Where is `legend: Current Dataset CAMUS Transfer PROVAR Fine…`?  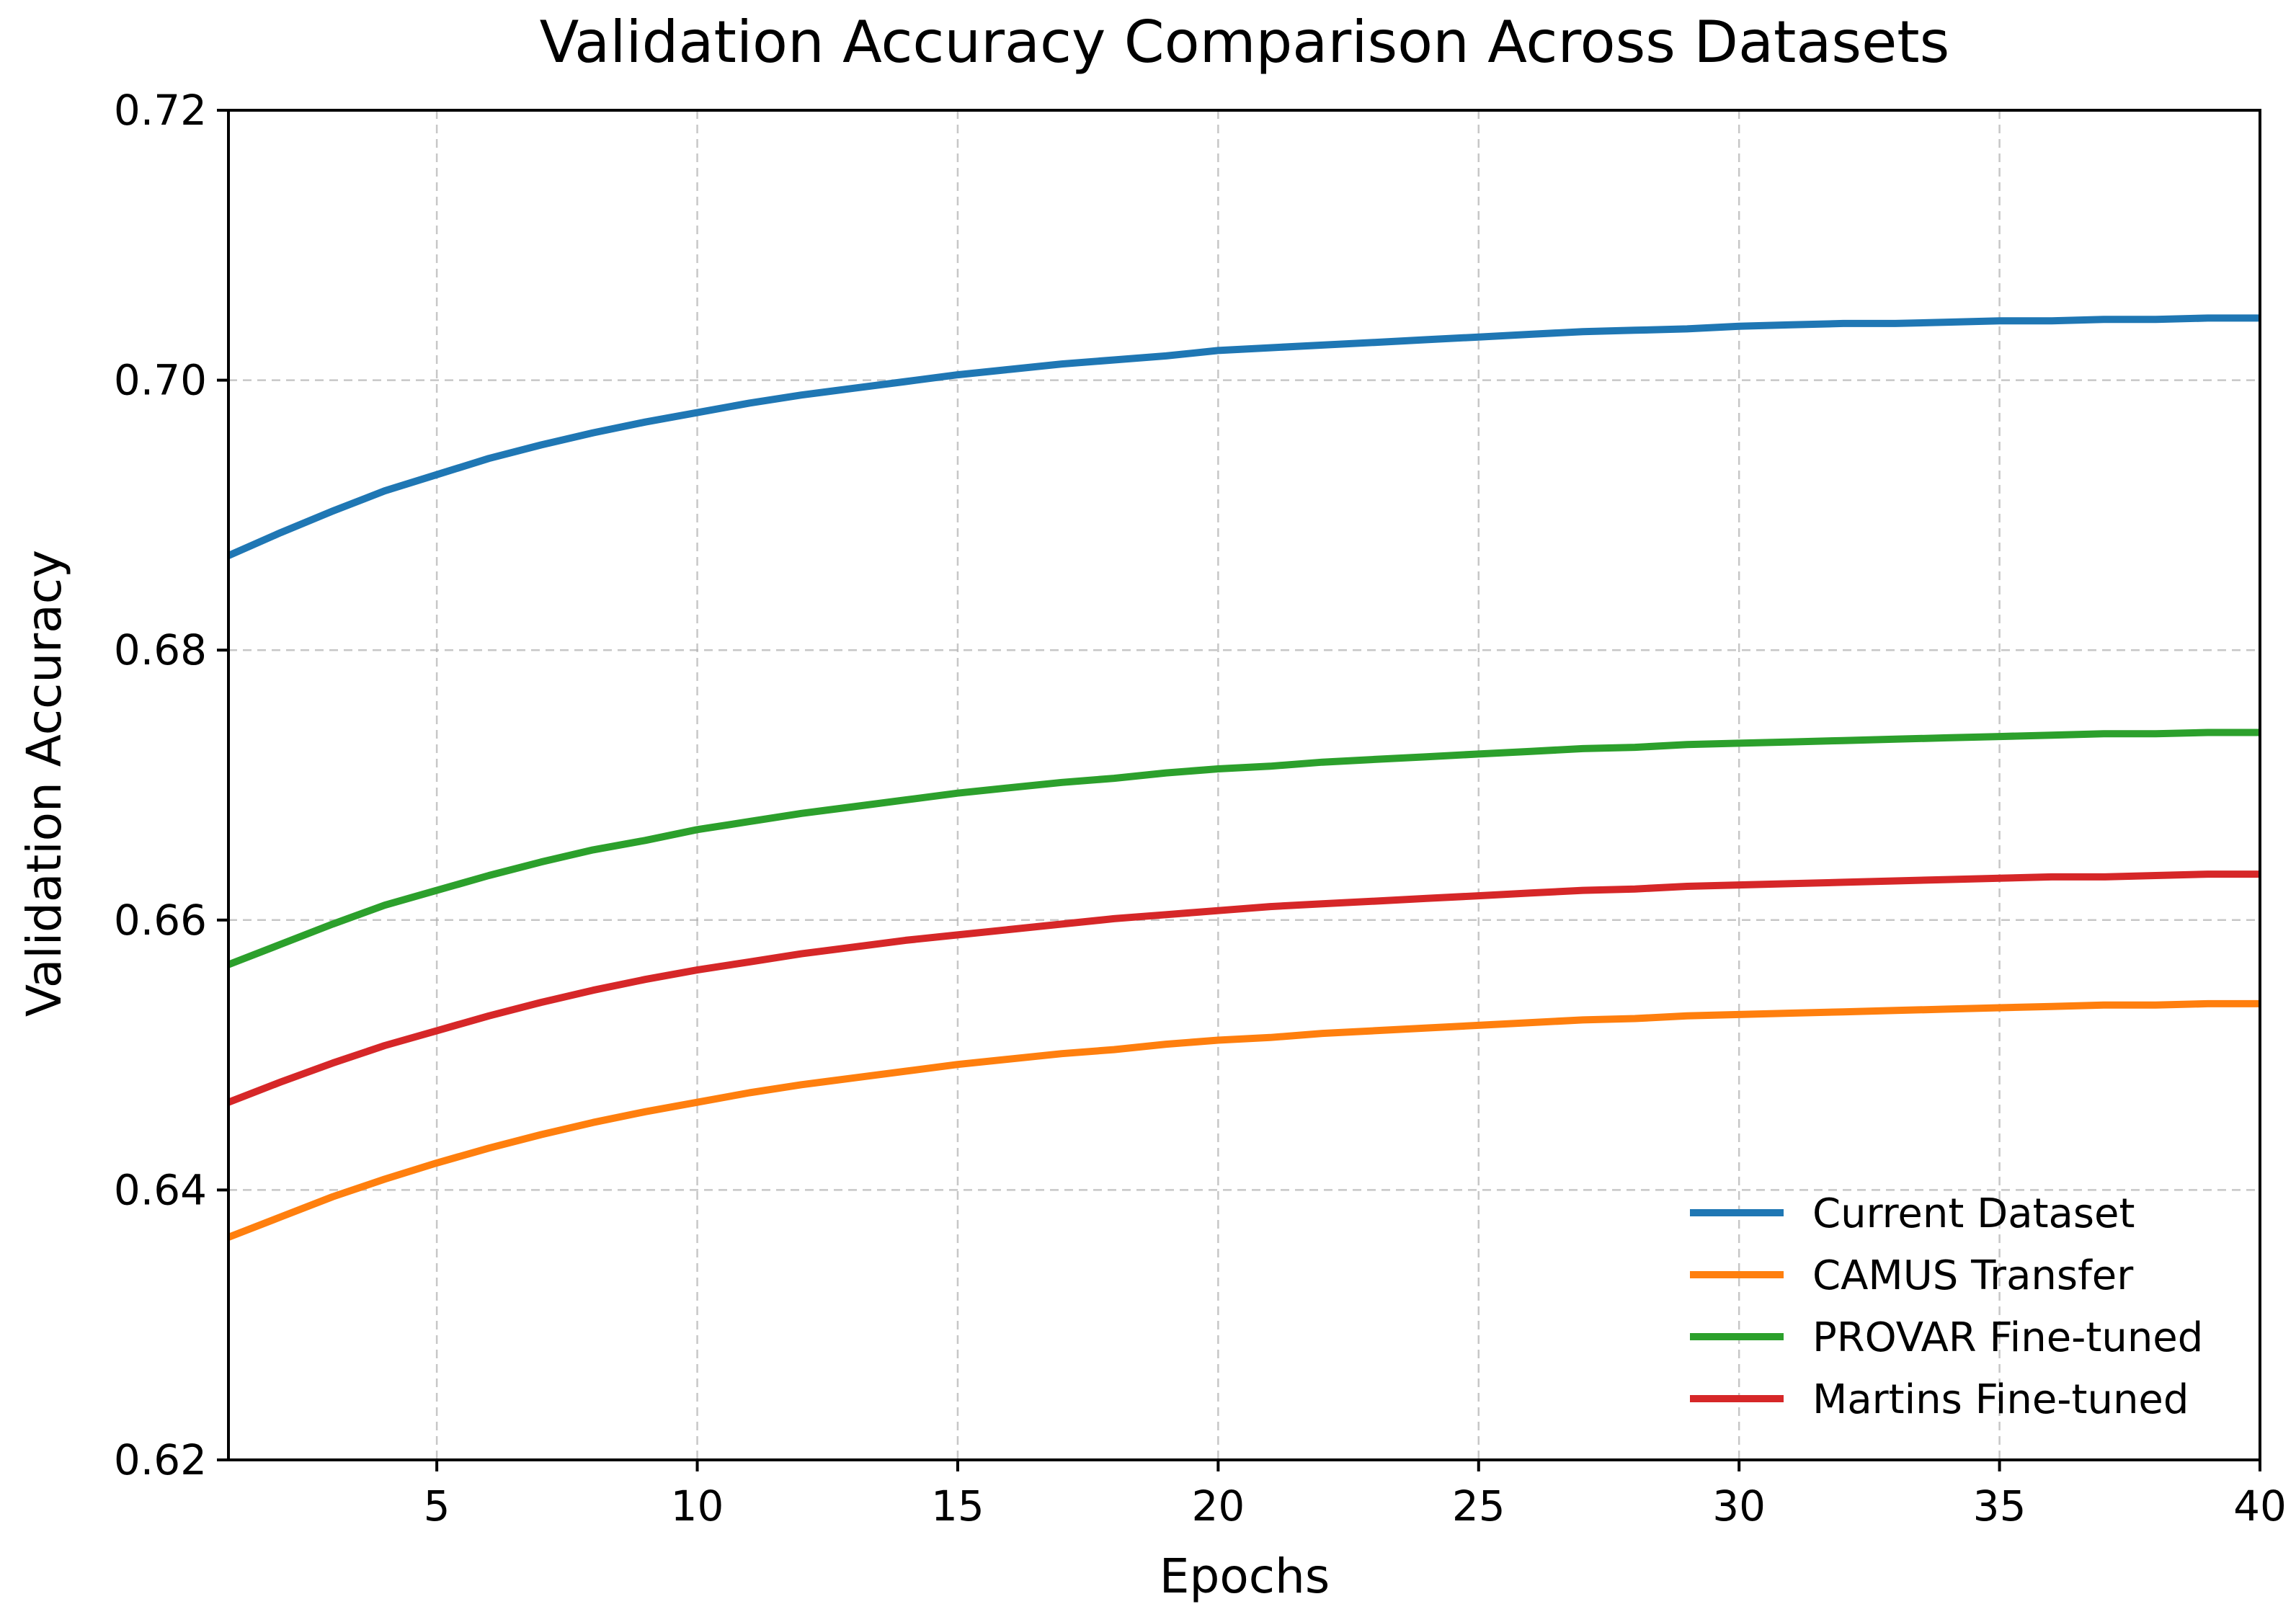
legend: Current Dataset CAMUS Transfer PROVAR Fine… is located at coordinates (1947, 1306).